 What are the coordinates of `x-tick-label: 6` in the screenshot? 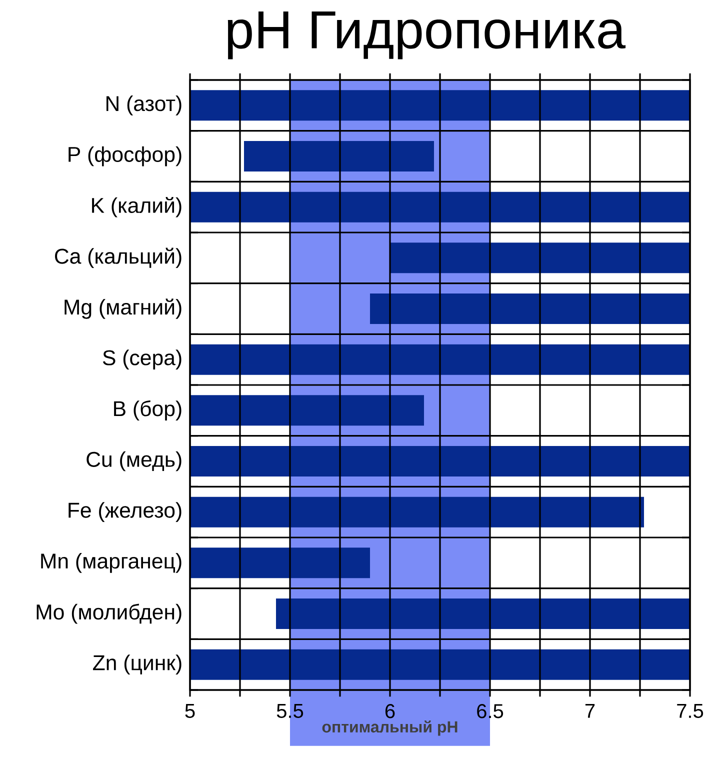 It's located at (390, 711).